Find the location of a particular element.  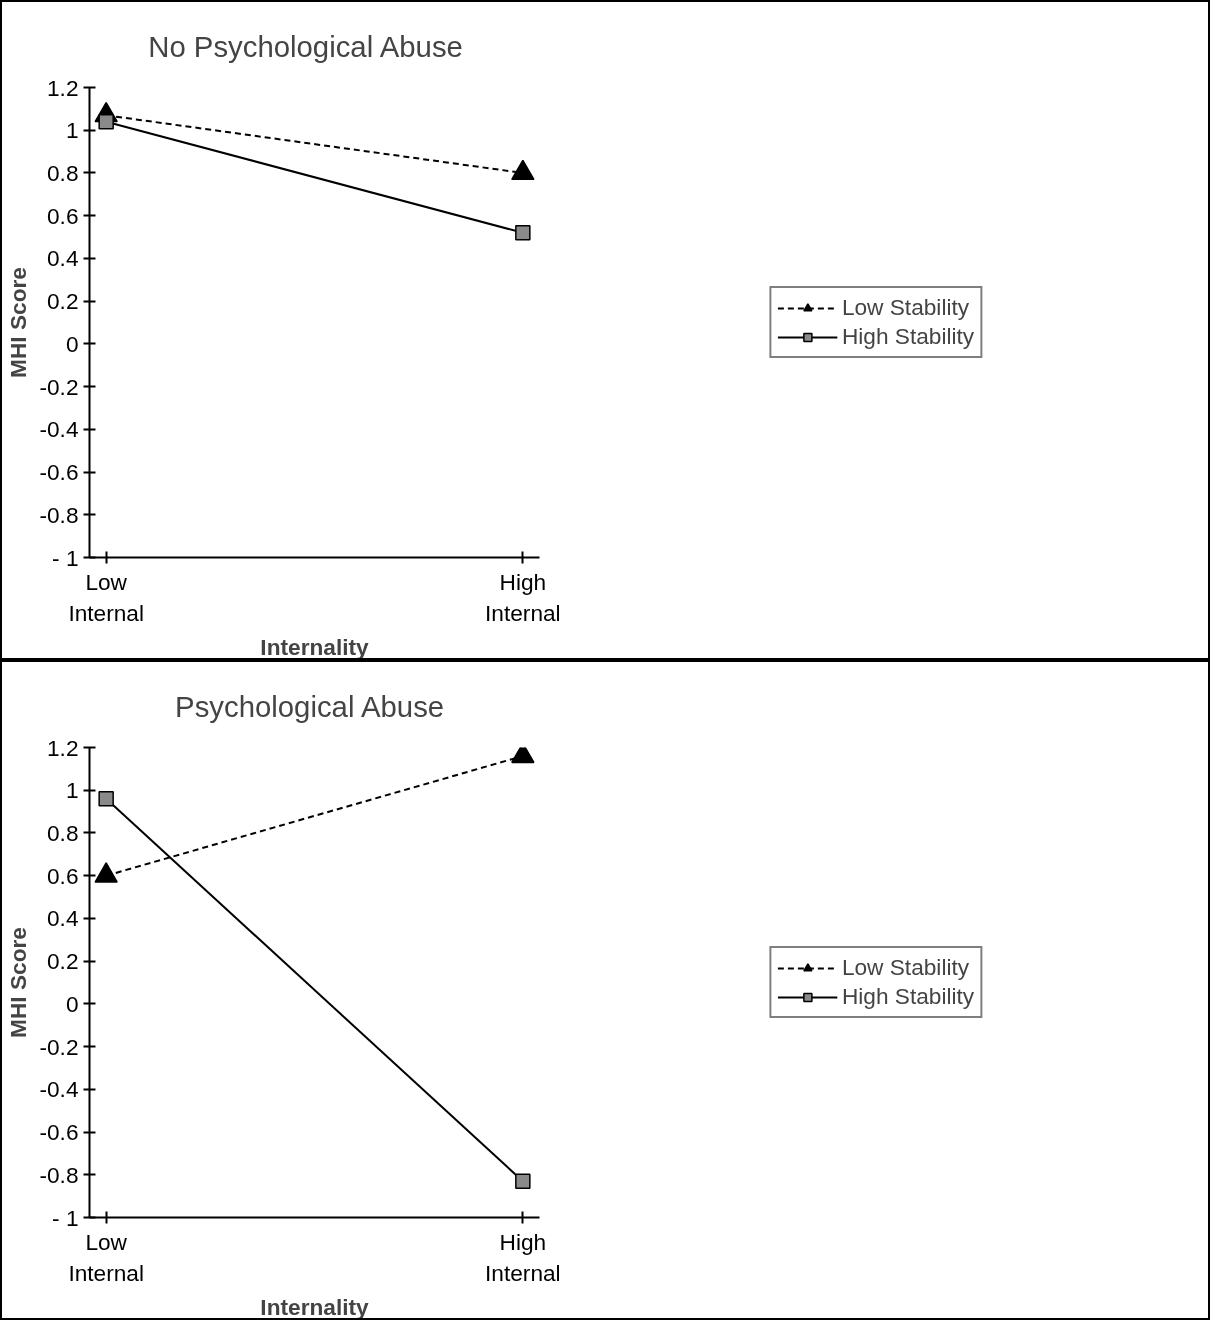

chart-title: Psychological Abuse is located at coordinates (310, 706).